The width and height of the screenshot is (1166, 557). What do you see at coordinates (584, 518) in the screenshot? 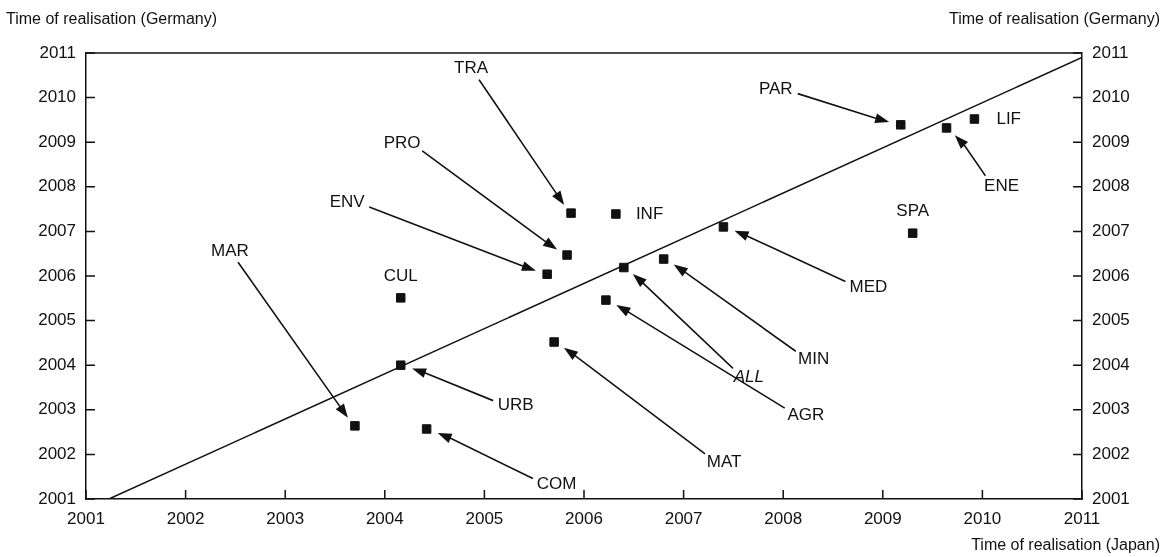
I see `x-tick-label: 2006` at bounding box center [584, 518].